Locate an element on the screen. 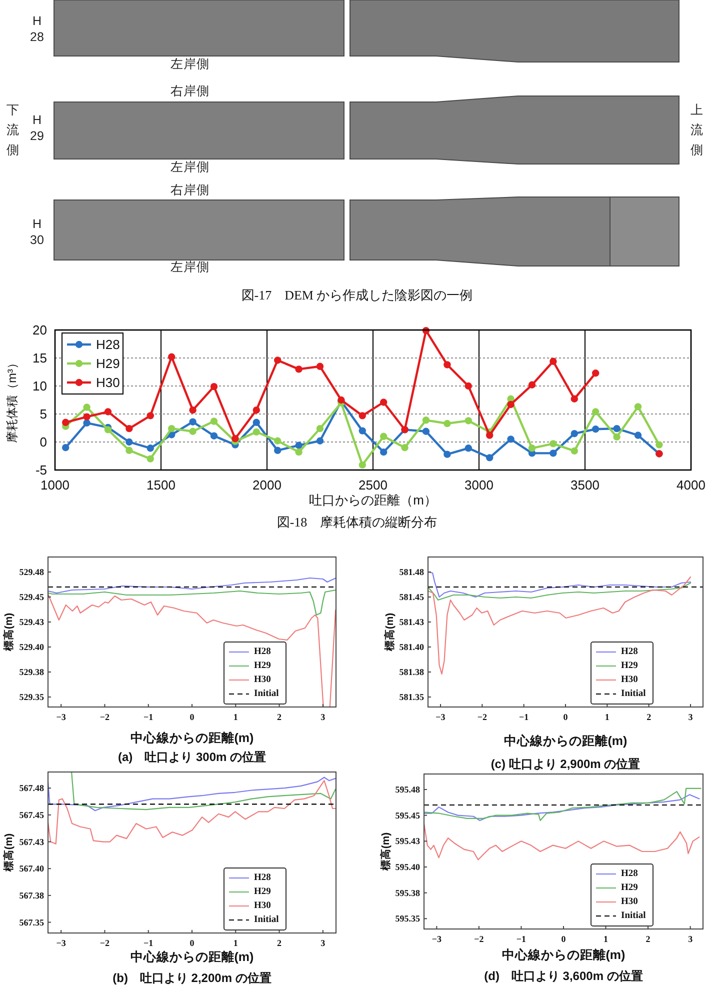  y-tick-label: 581.45 is located at coordinates (411, 597).